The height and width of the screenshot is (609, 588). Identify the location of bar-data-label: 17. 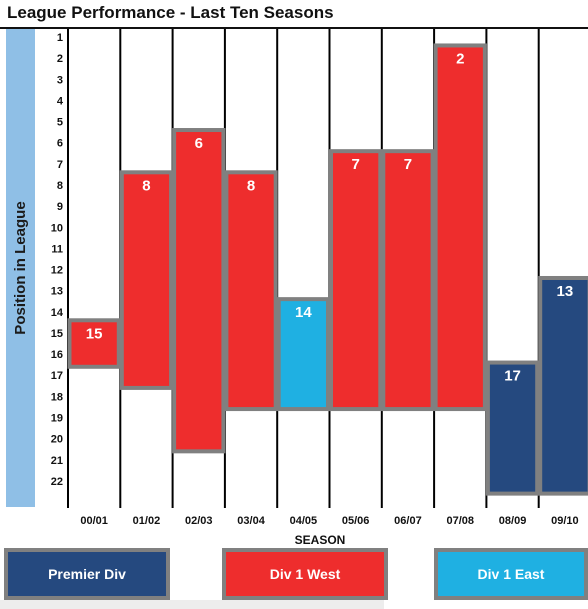
(512, 376).